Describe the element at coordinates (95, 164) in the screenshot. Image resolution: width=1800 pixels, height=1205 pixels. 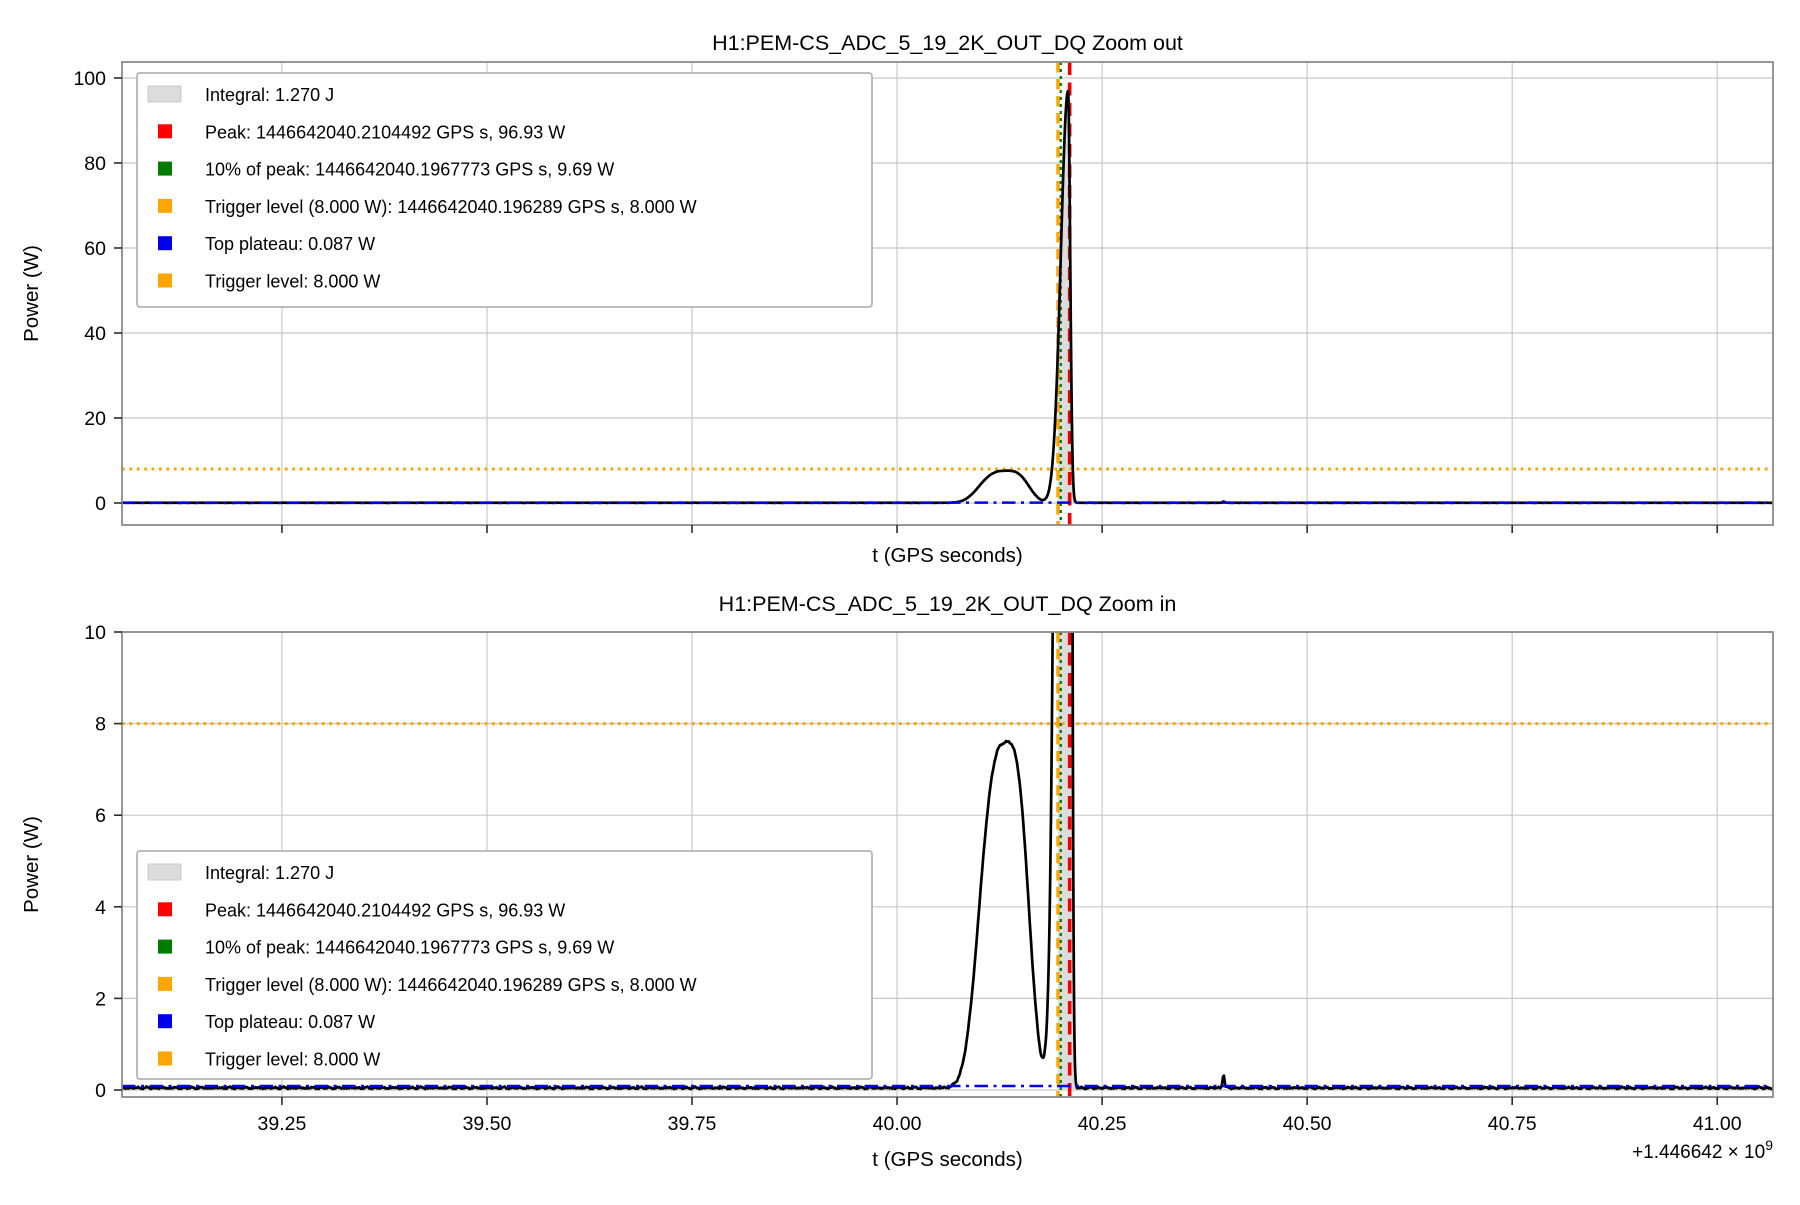
I see `y-tick-label: 80` at that location.